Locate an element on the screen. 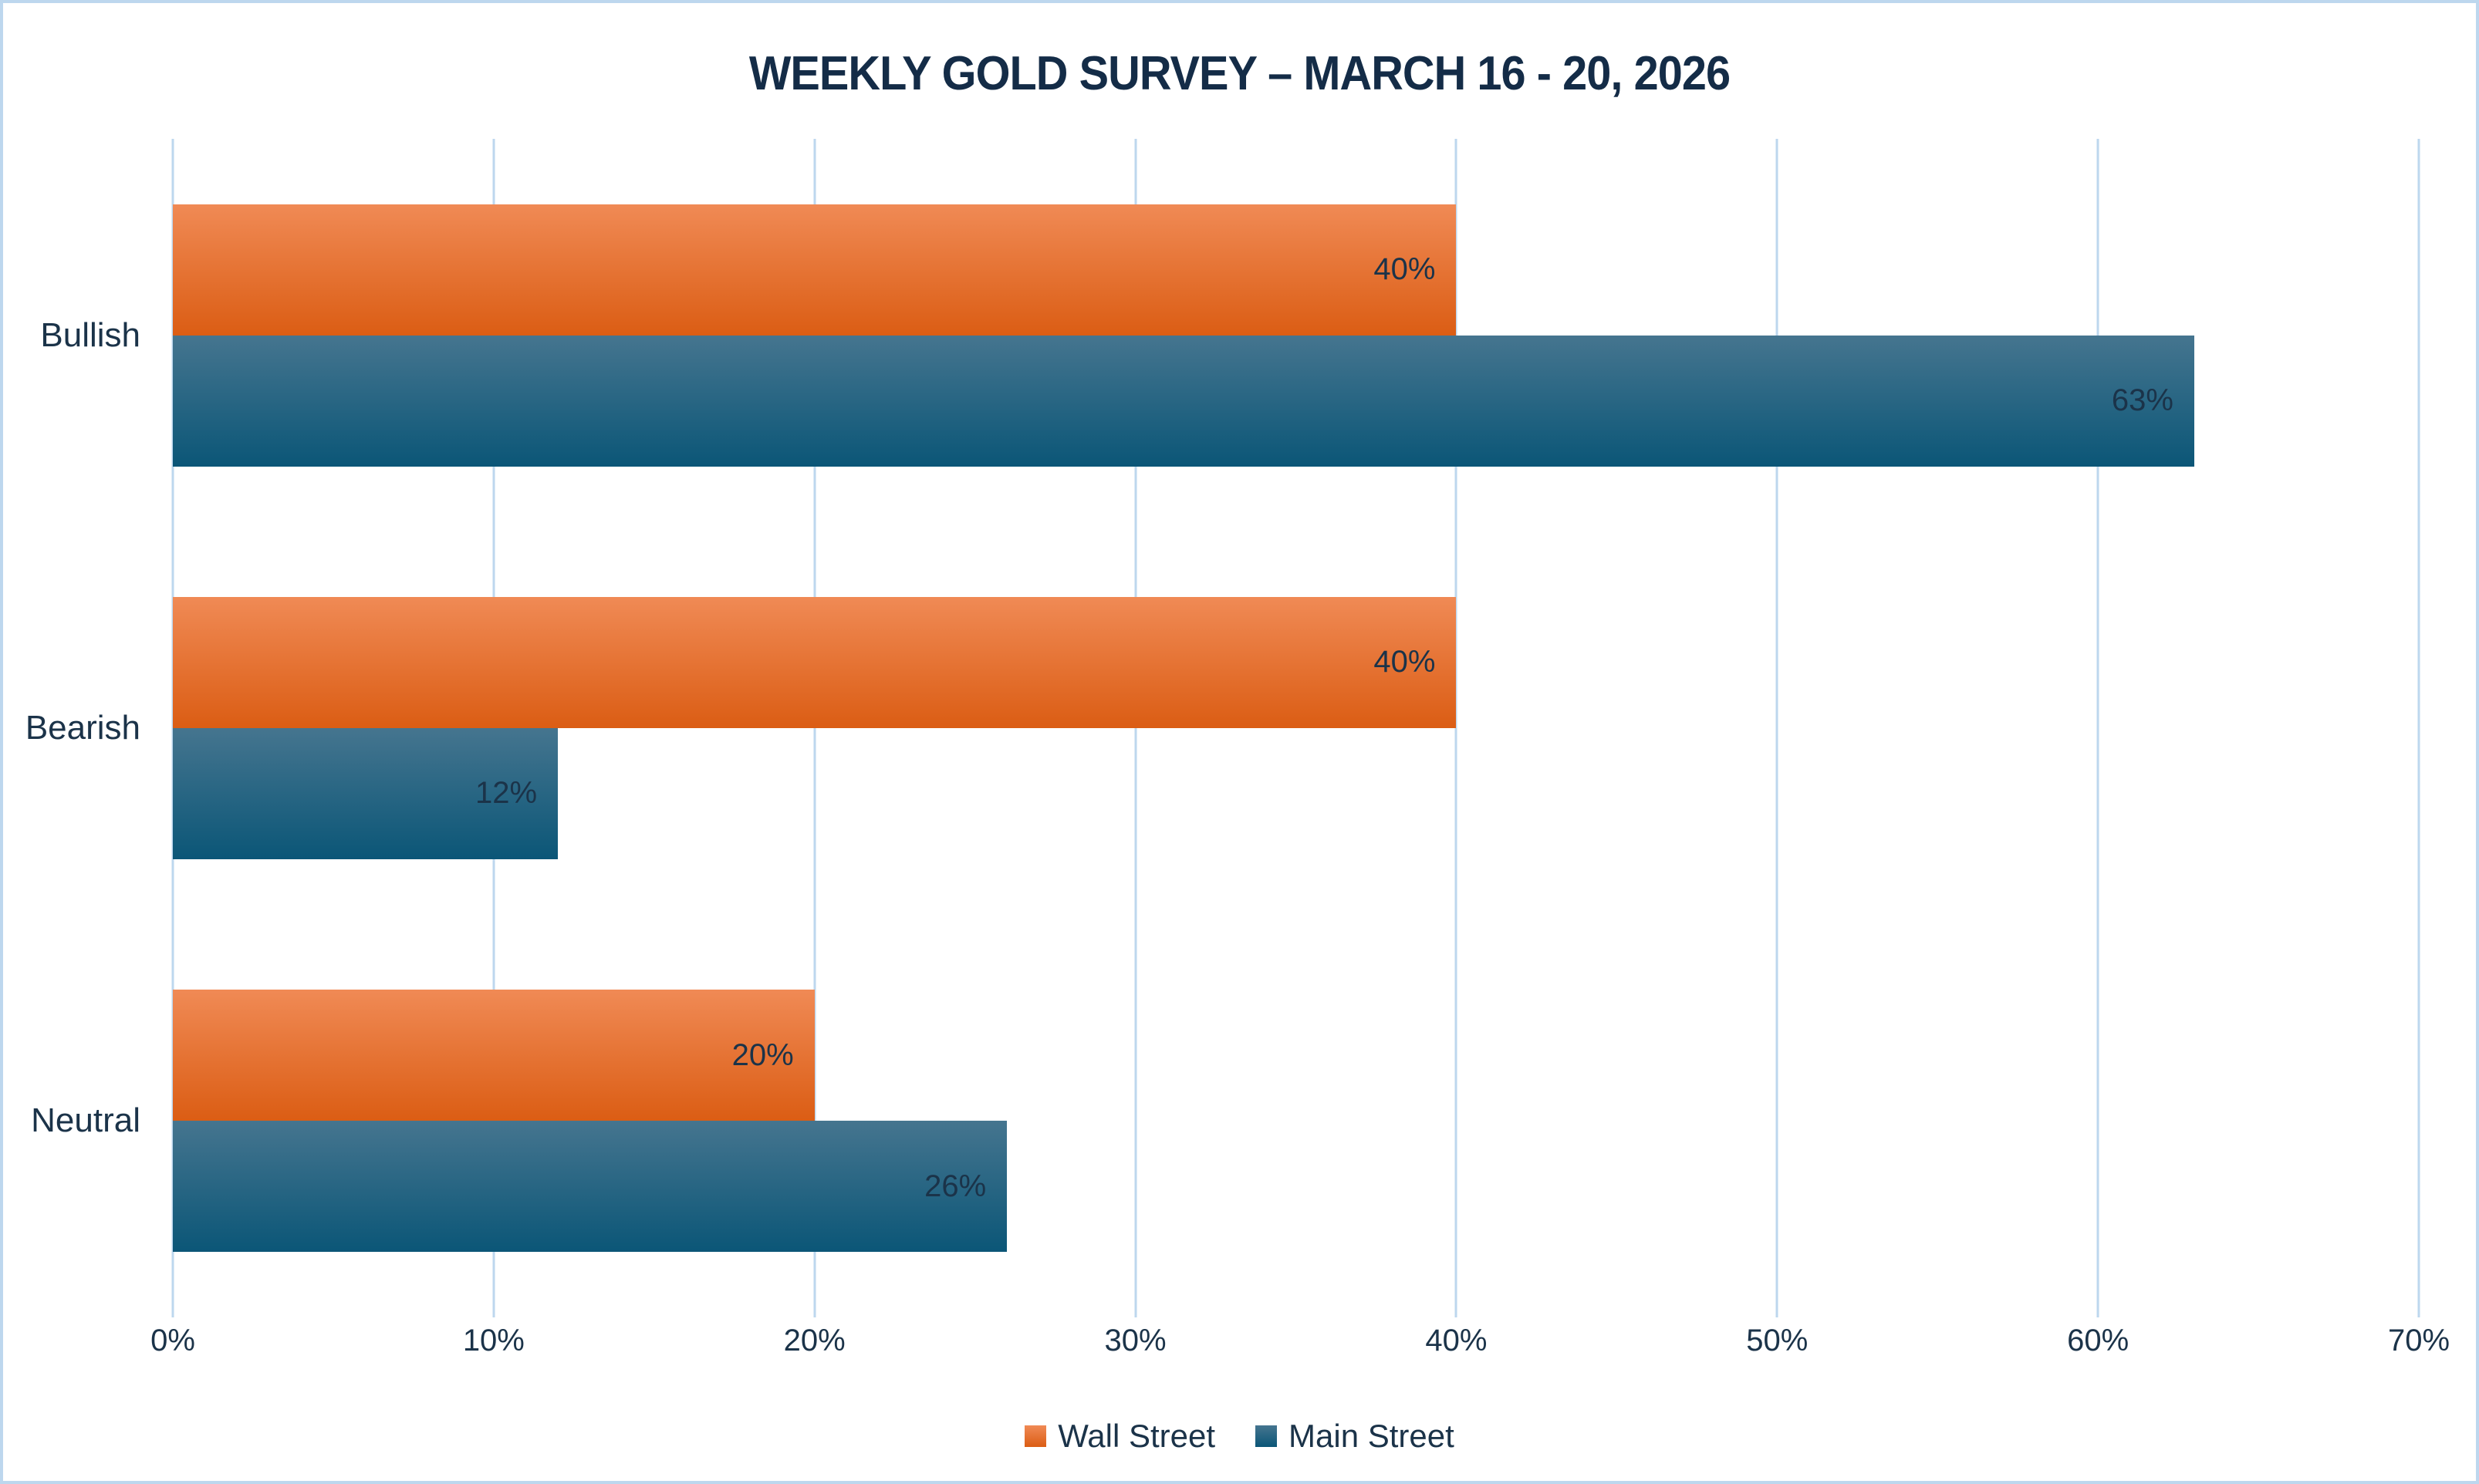 The width and height of the screenshot is (2479, 1484). bar-bullish-wall-street: 40% is located at coordinates (815, 270).